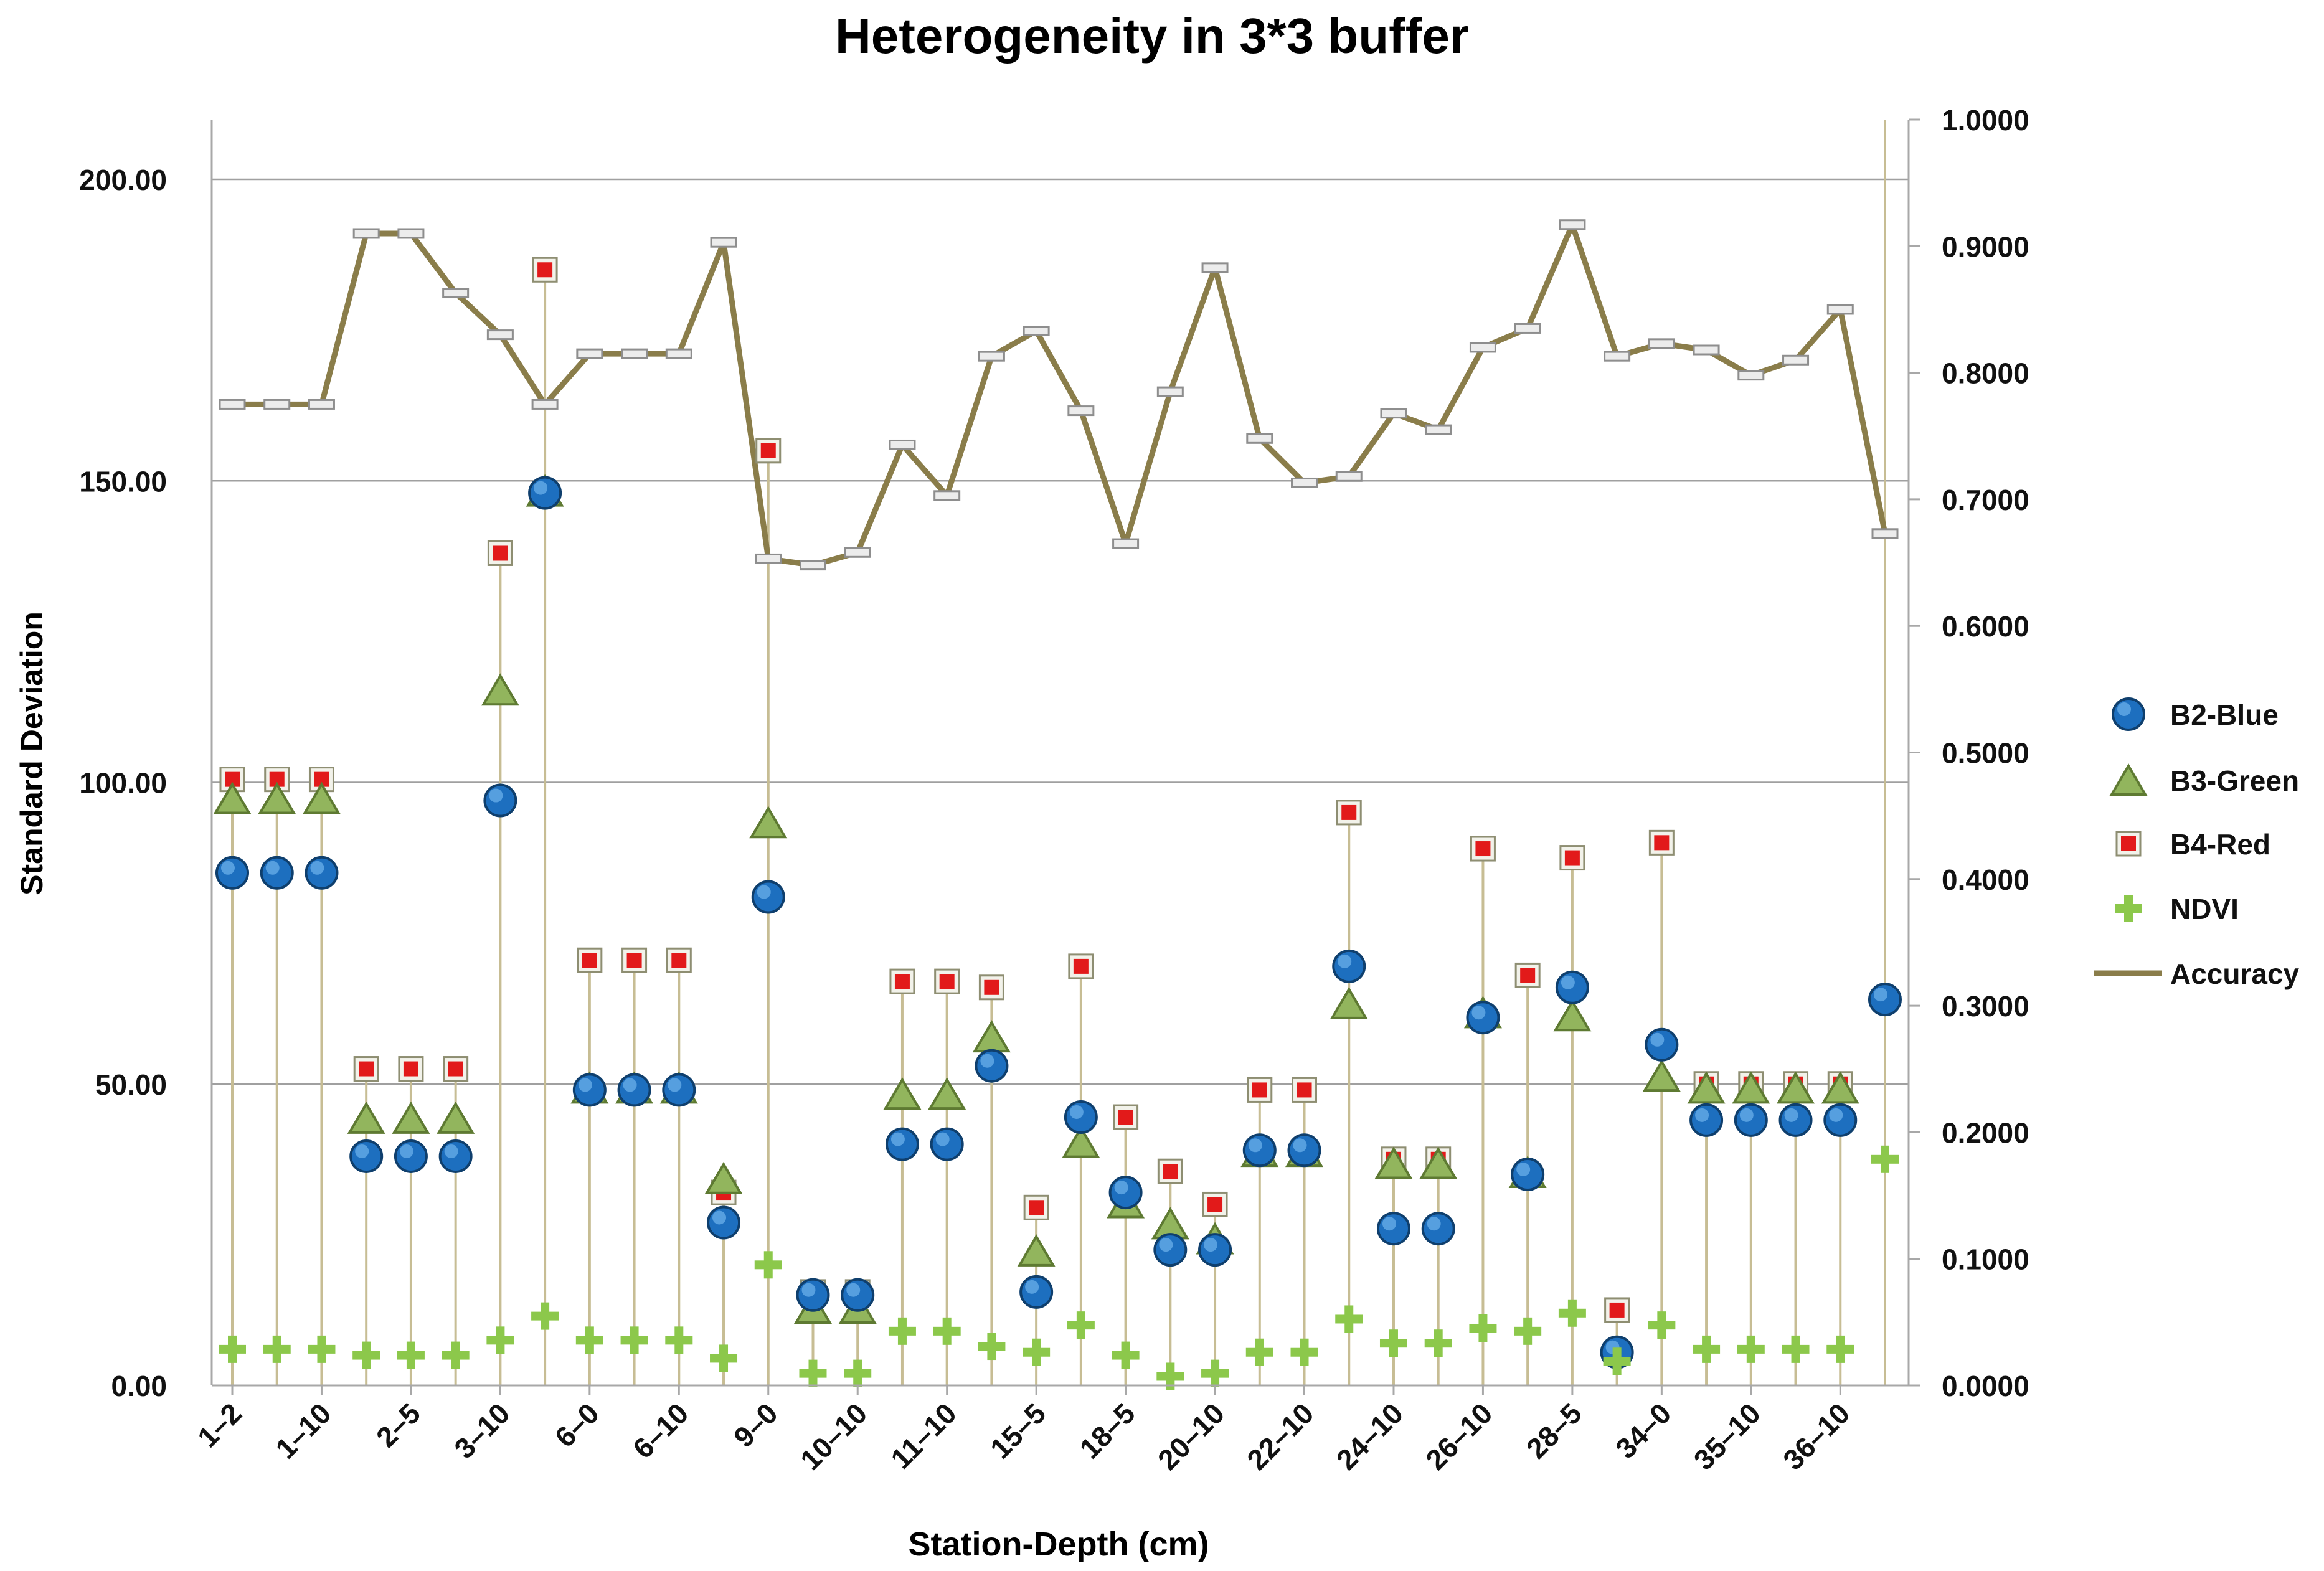 The width and height of the screenshot is (2324, 1571). I want to click on legend-label: B2-Blue, so click(2225, 715).